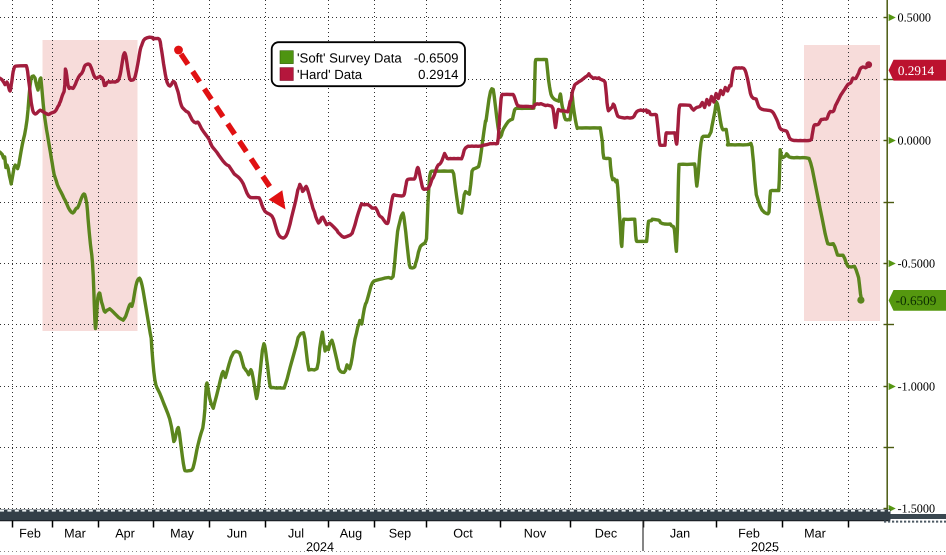 The image size is (946, 555). Describe the element at coordinates (915, 18) in the screenshot. I see `svg-text: 0.5000` at that location.